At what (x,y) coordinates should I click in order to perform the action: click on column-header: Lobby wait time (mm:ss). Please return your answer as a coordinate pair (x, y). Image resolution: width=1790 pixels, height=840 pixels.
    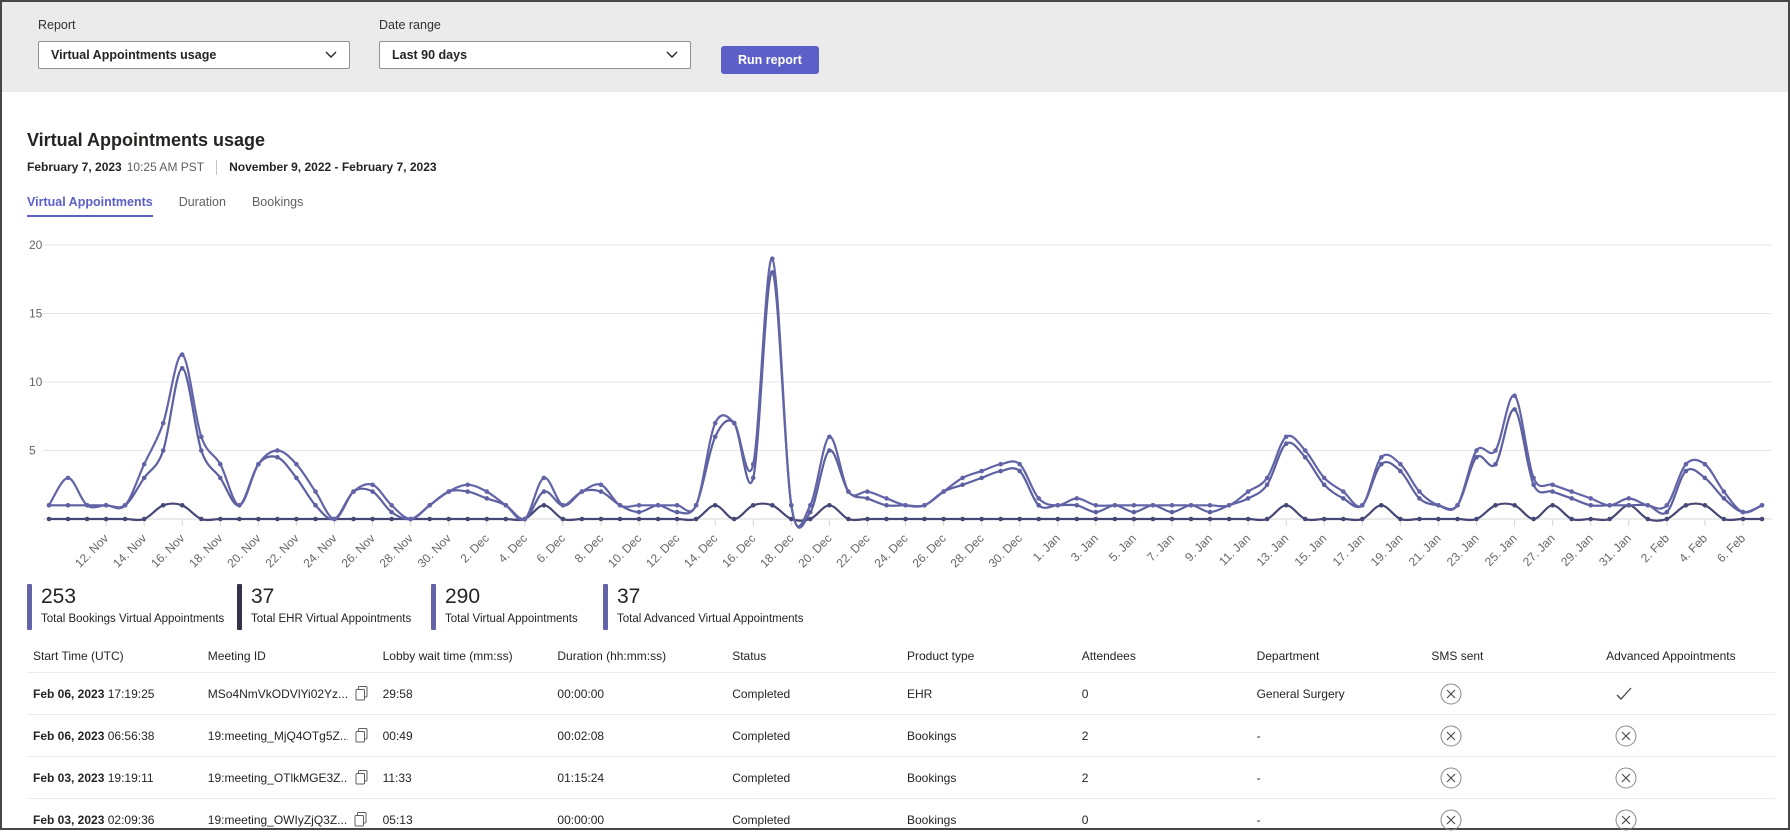
    Looking at the image, I should click on (464, 656).